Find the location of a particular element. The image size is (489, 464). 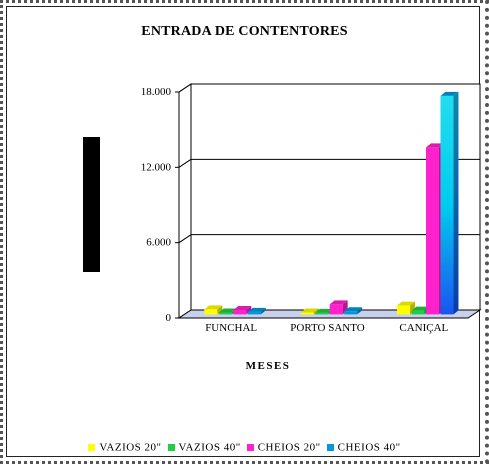

chart-title: ENTRADA DE CONTENTORES is located at coordinates (244, 31).